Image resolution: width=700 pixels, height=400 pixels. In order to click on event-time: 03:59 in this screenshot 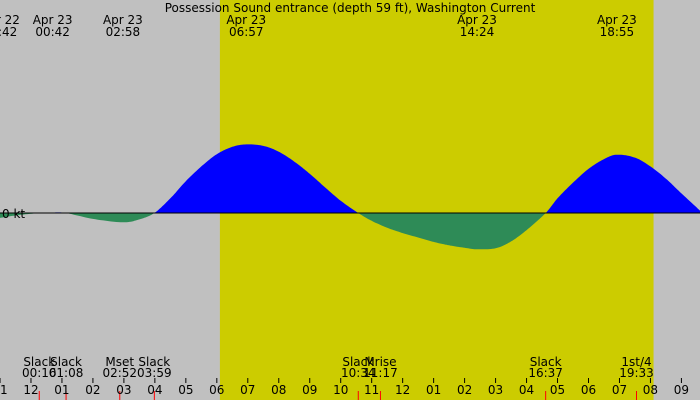, I will do `click(154, 373)`.